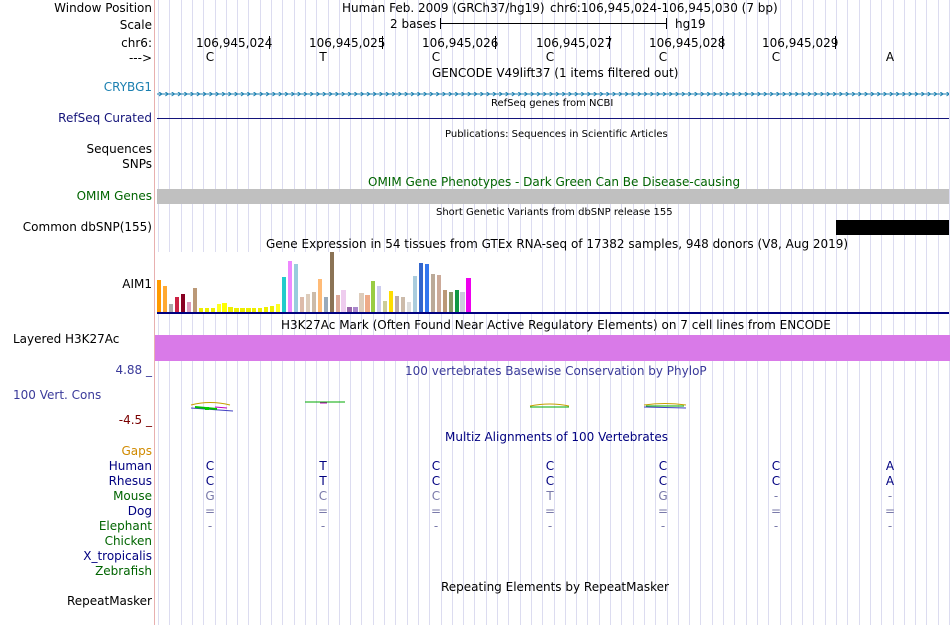  Describe the element at coordinates (123, 571) in the screenshot. I see `species-label: Zebrafish` at that location.